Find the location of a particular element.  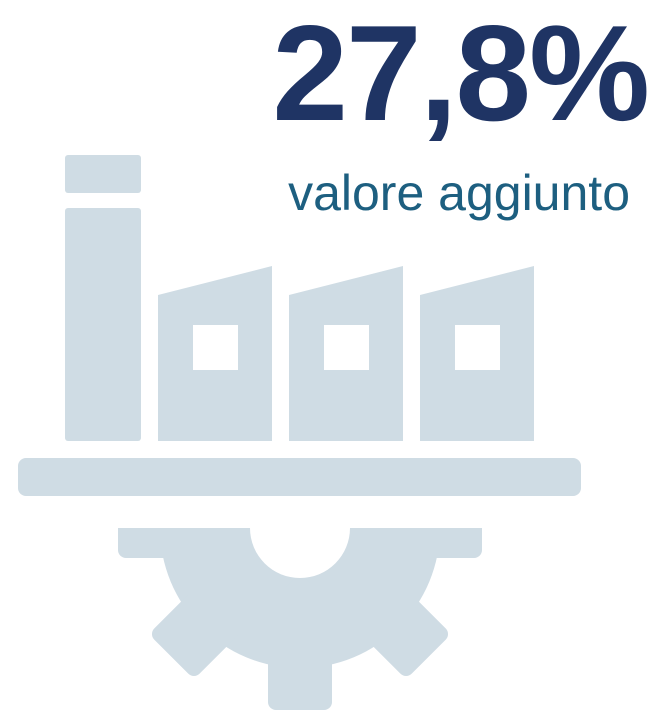

gear-hole is located at coordinates (300, 553).